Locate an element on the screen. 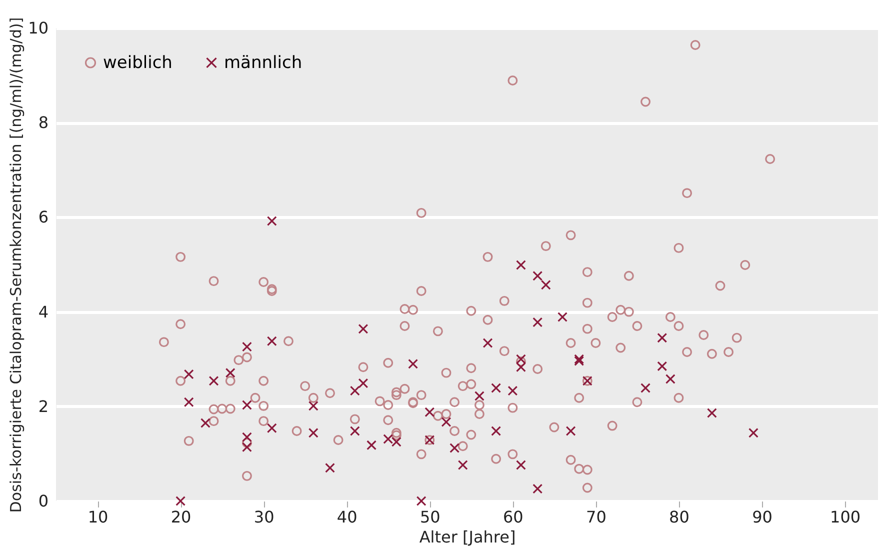 This screenshot has height=552, width=882. y-tick-label: 10 is located at coordinates (38, 28).